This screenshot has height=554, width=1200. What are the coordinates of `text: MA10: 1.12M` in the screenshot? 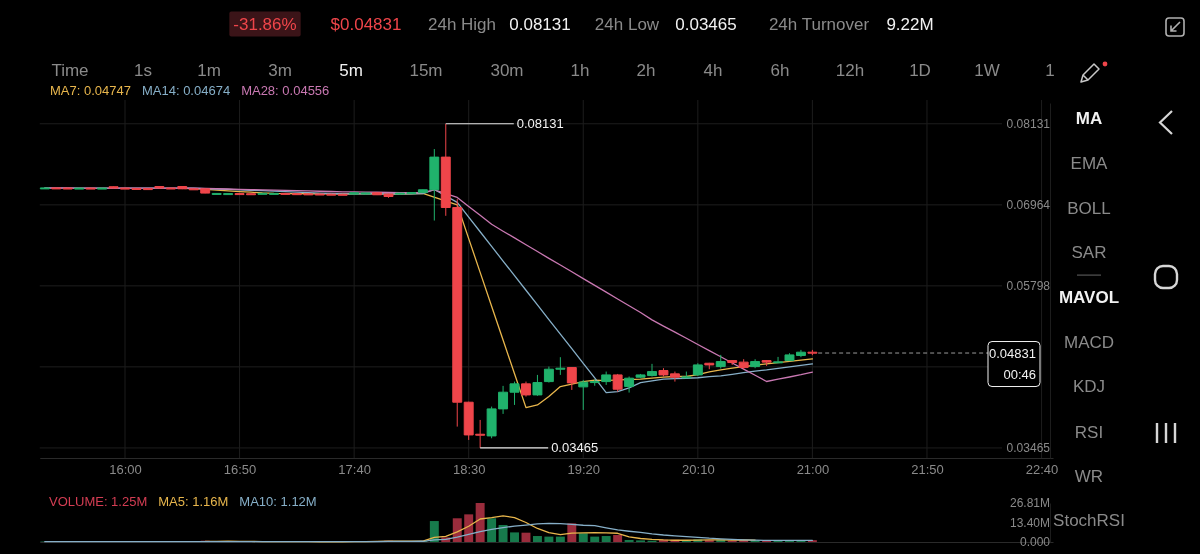 It's located at (278, 501).